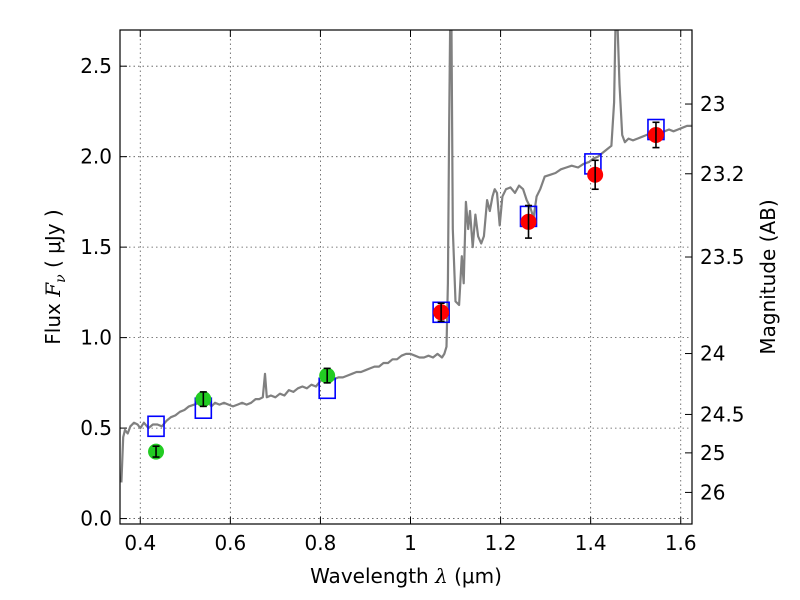 This screenshot has height=600, width=800. I want to click on x-axis-title-suffix: (μm), so click(475, 576).